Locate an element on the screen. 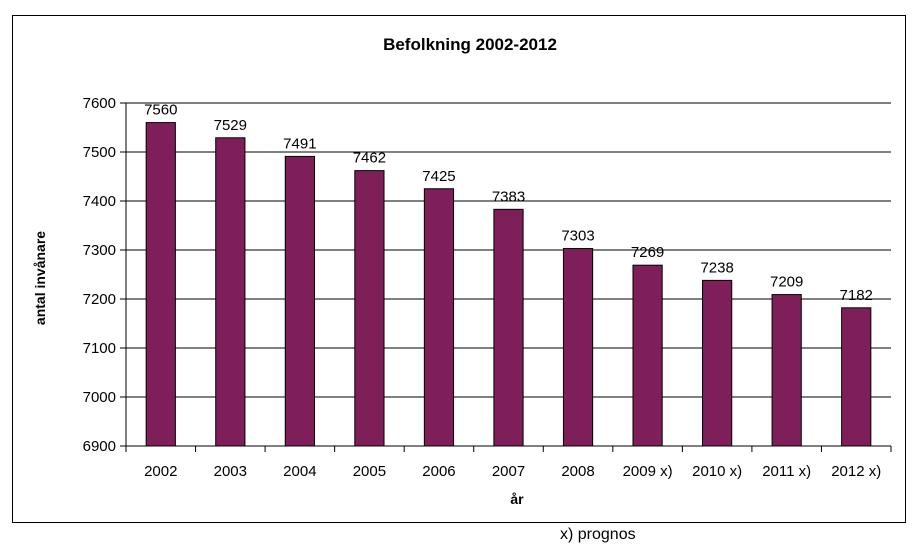 Image resolution: width=916 pixels, height=560 pixels. x-axis-title: år is located at coordinates (517, 499).